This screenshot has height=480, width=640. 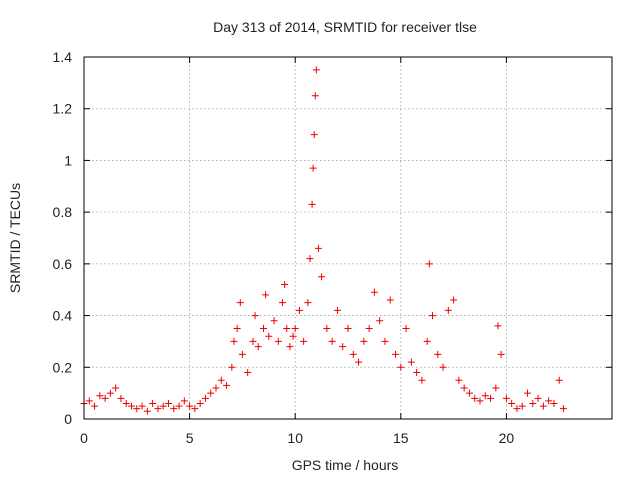 What do you see at coordinates (63, 109) in the screenshot?
I see `y-tick-label: 1.2` at bounding box center [63, 109].